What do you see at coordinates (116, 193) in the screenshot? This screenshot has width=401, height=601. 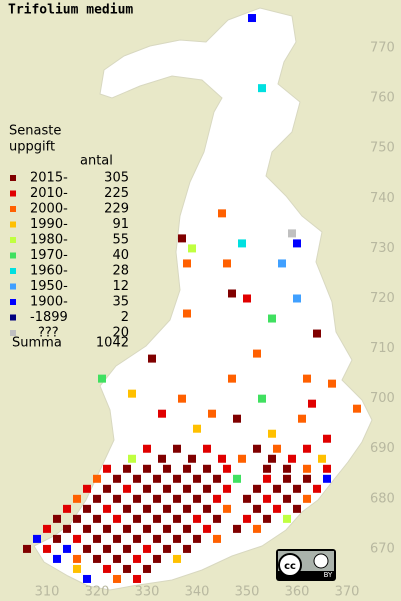 I see `legend-count: 225` at bounding box center [116, 193].